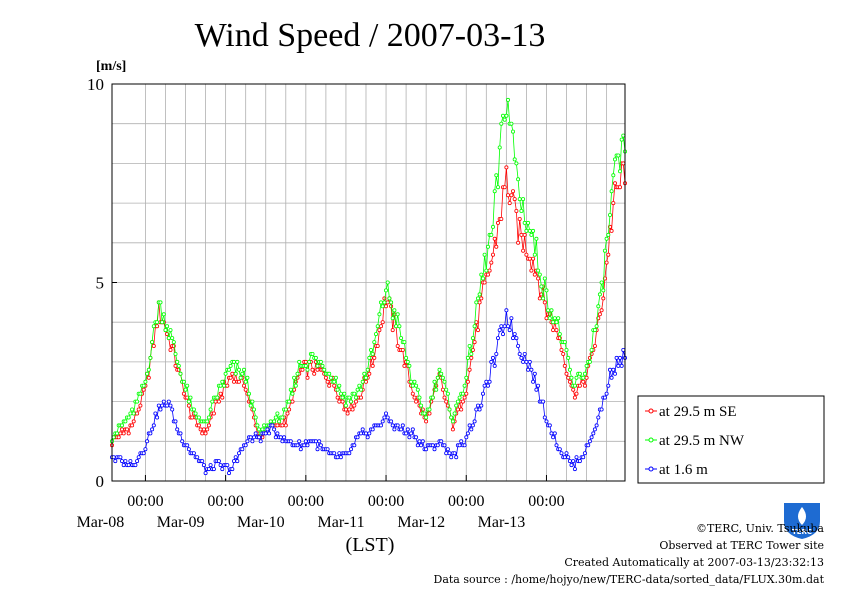  What do you see at coordinates (731, 439) in the screenshot?
I see `legend: at 29.5 m SE at 29.5 m NW at 1.6 m` at bounding box center [731, 439].